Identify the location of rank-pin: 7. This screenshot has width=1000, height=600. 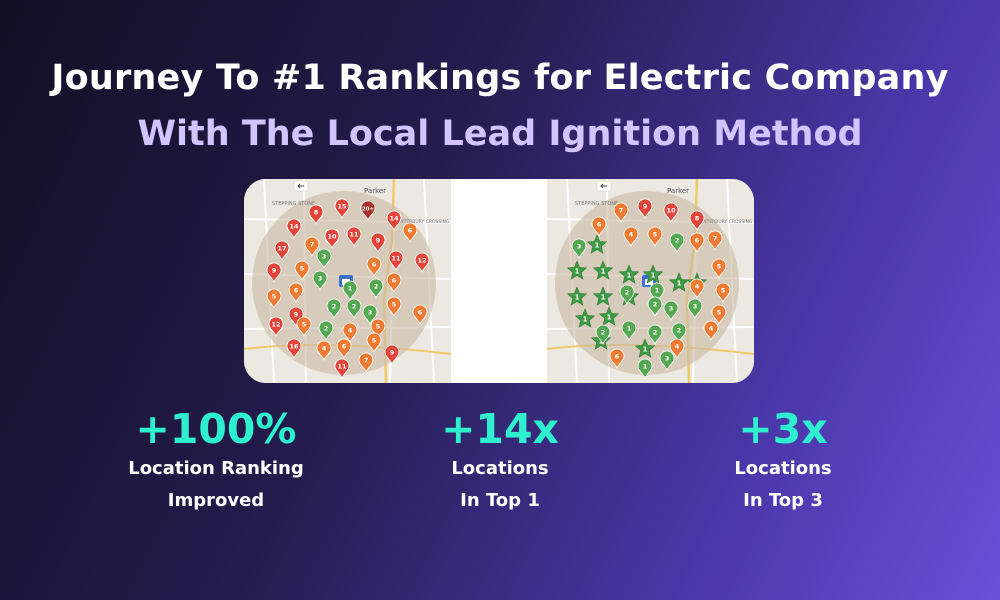
(715, 241).